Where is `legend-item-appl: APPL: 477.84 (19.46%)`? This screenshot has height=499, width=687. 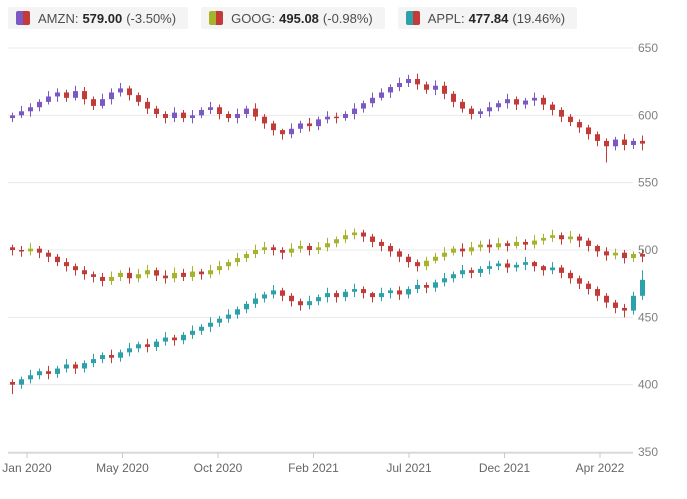 legend-item-appl: APPL: 477.84 (19.46%) is located at coordinates (487, 18).